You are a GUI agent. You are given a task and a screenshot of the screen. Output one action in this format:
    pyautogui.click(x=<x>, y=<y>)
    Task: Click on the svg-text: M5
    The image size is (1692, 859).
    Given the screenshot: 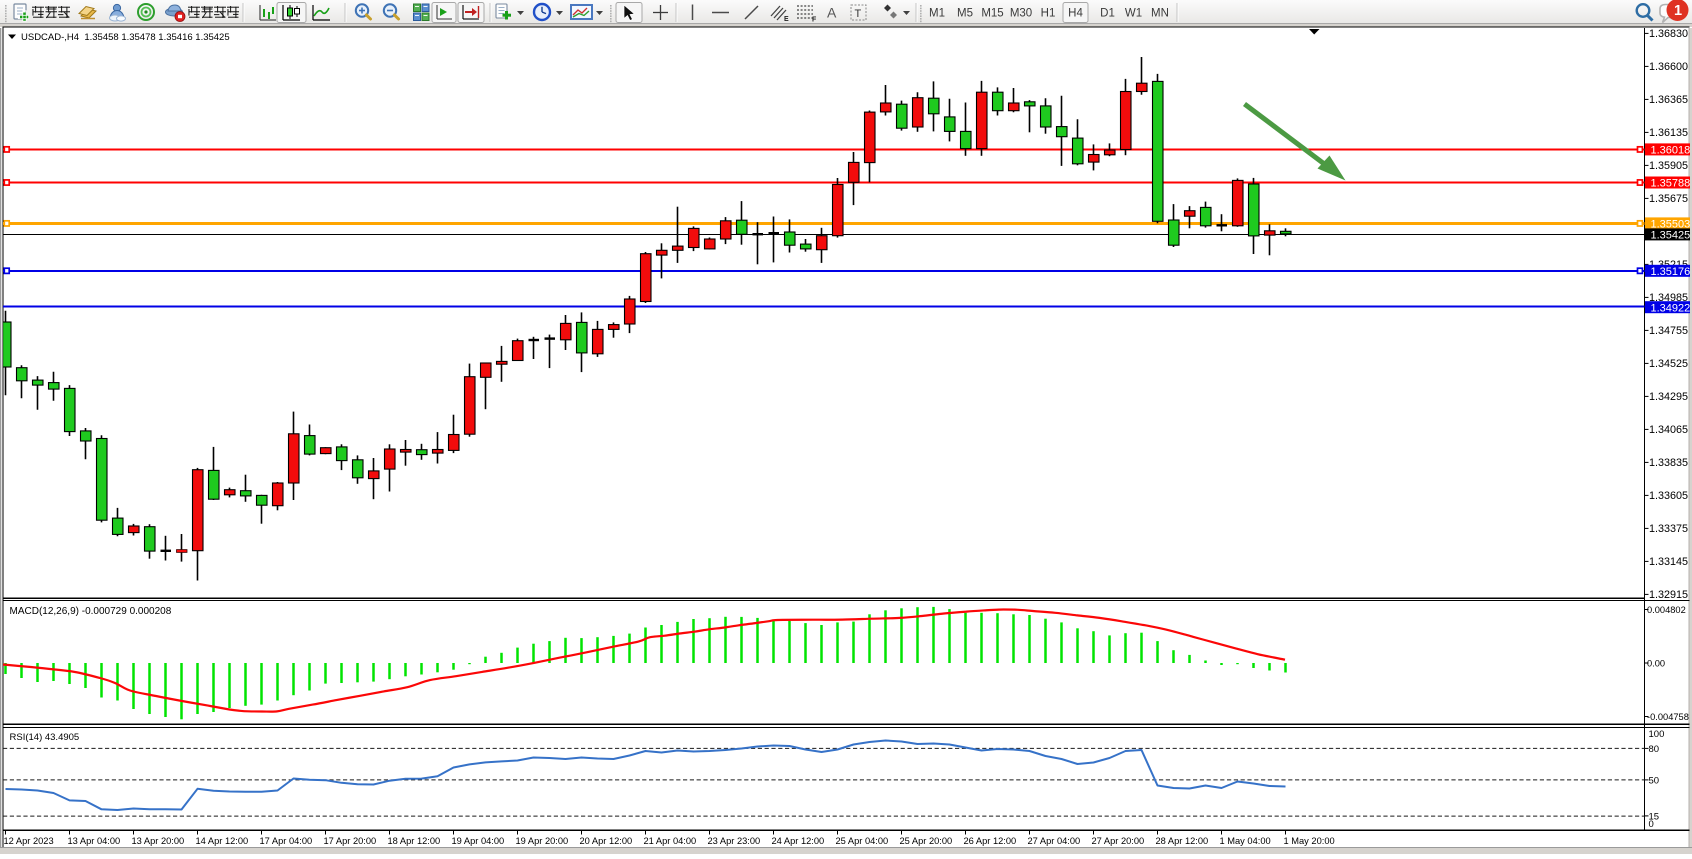 What is the action you would take?
    pyautogui.click(x=965, y=14)
    